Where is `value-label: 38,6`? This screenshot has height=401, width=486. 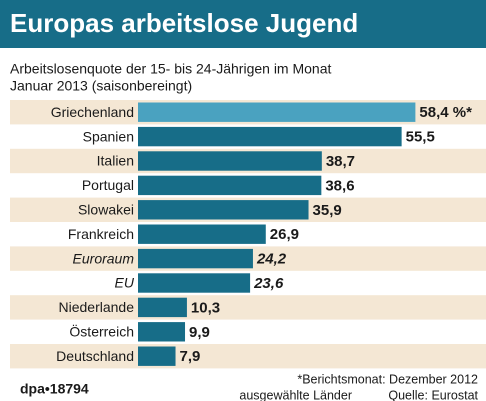
value-label: 38,6 is located at coordinates (339, 185).